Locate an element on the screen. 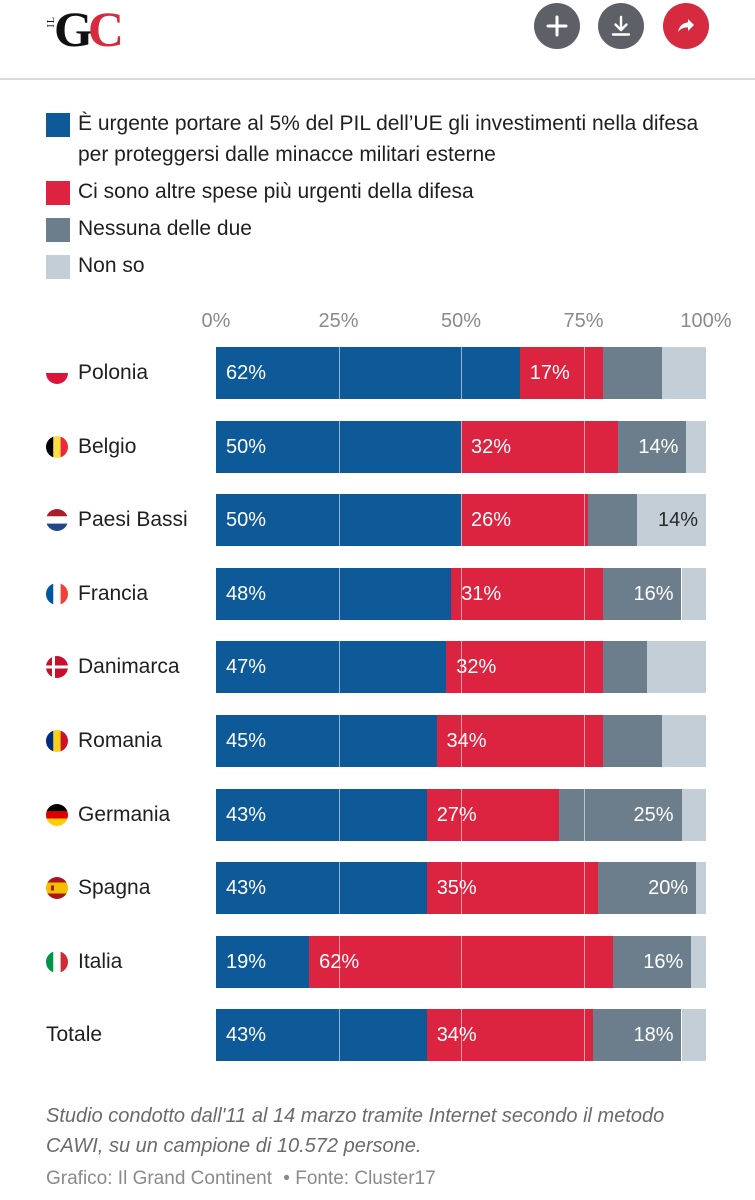  legend-label: Non so is located at coordinates (111, 265).